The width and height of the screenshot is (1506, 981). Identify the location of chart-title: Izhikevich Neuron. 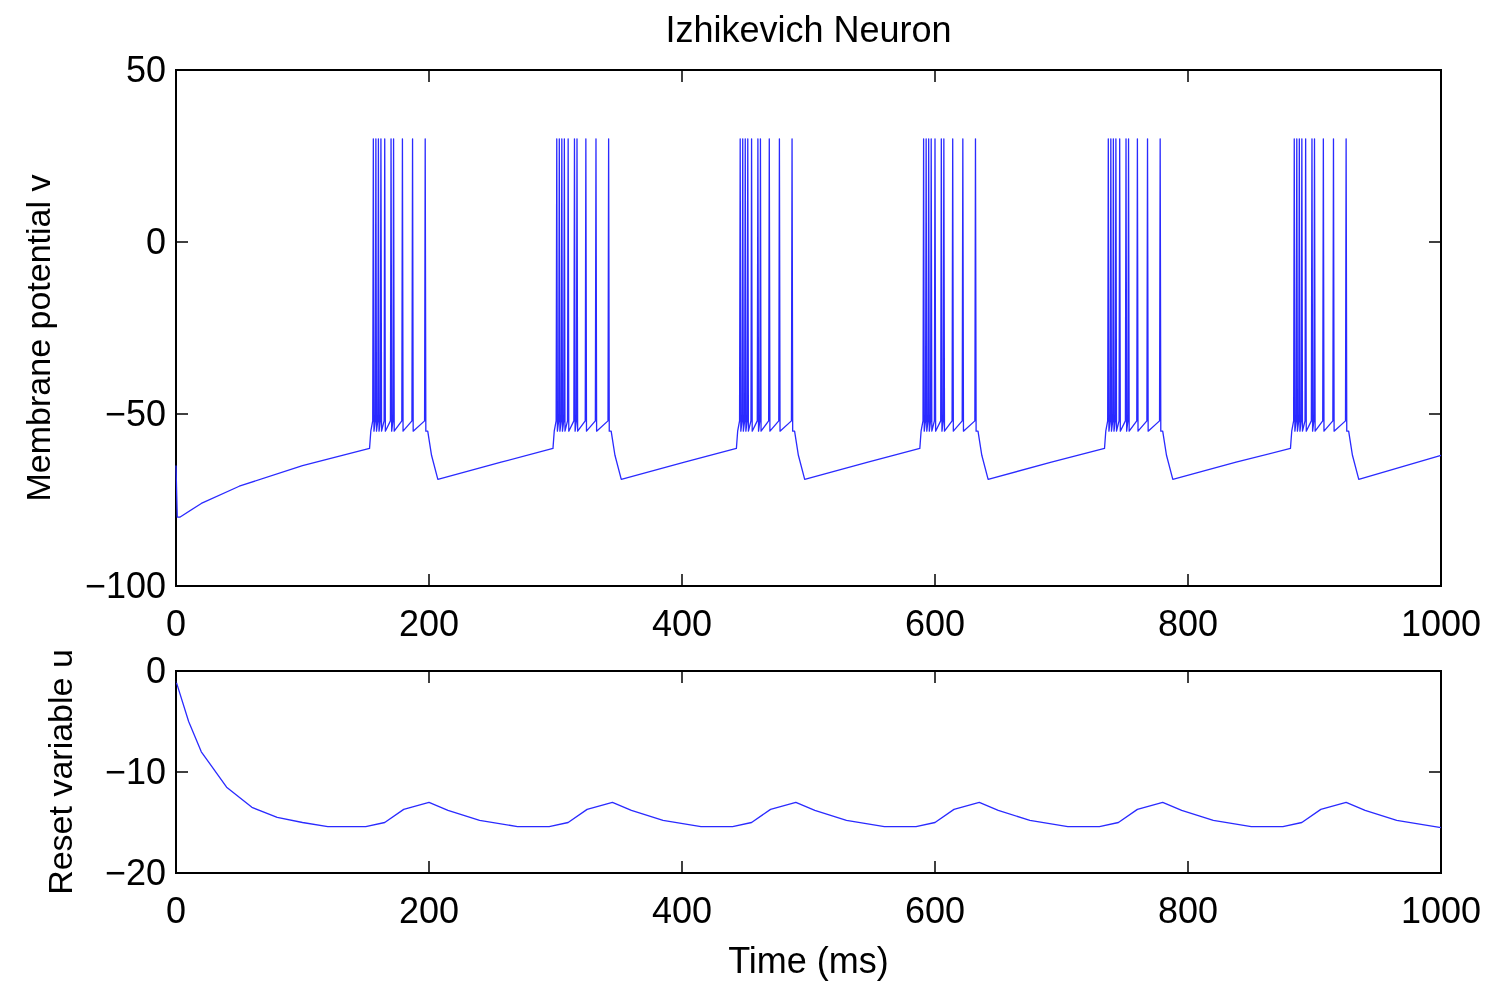
(808, 29).